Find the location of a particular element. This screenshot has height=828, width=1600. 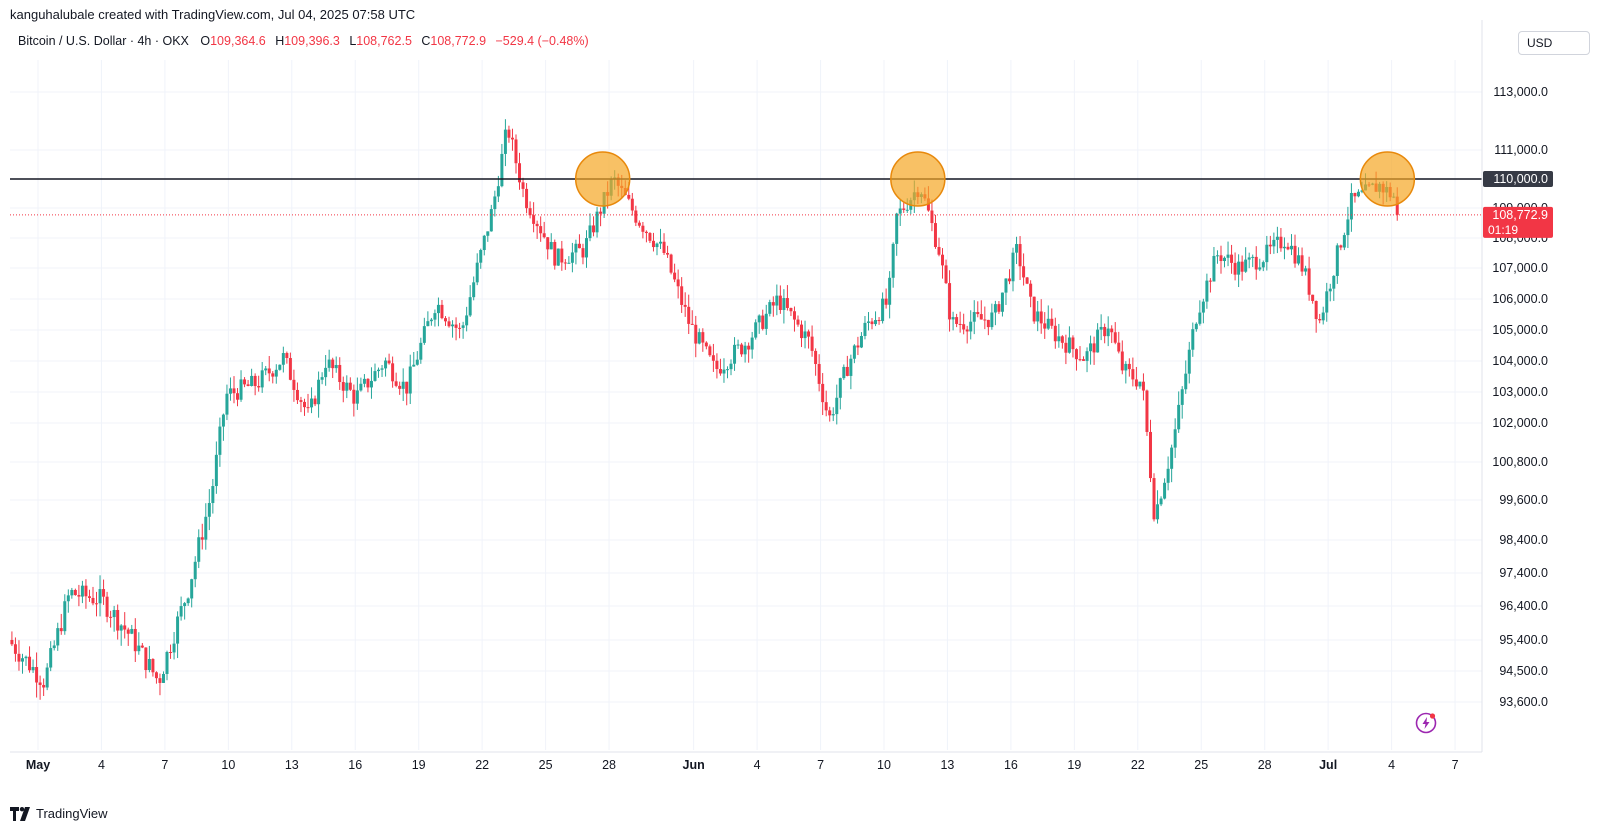

symbol-name: Bitcoin / U.S. Dollar · 4h · OKX is located at coordinates (103, 41).